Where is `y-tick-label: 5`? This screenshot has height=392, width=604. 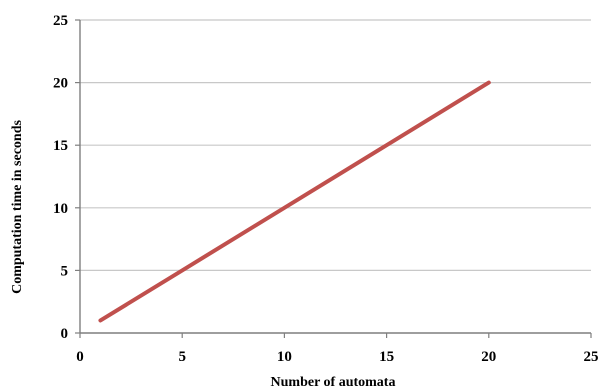 y-tick-label: 5 is located at coordinates (65, 271).